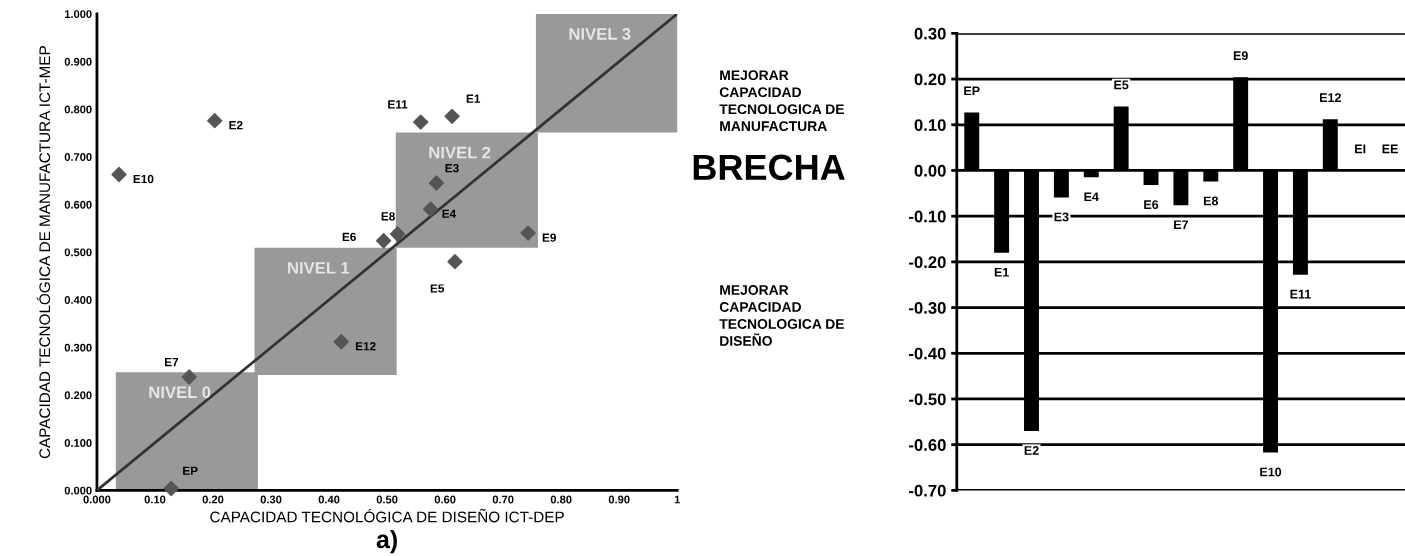  Describe the element at coordinates (930, 79) in the screenshot. I see `y-tick-label: 0.20` at that location.